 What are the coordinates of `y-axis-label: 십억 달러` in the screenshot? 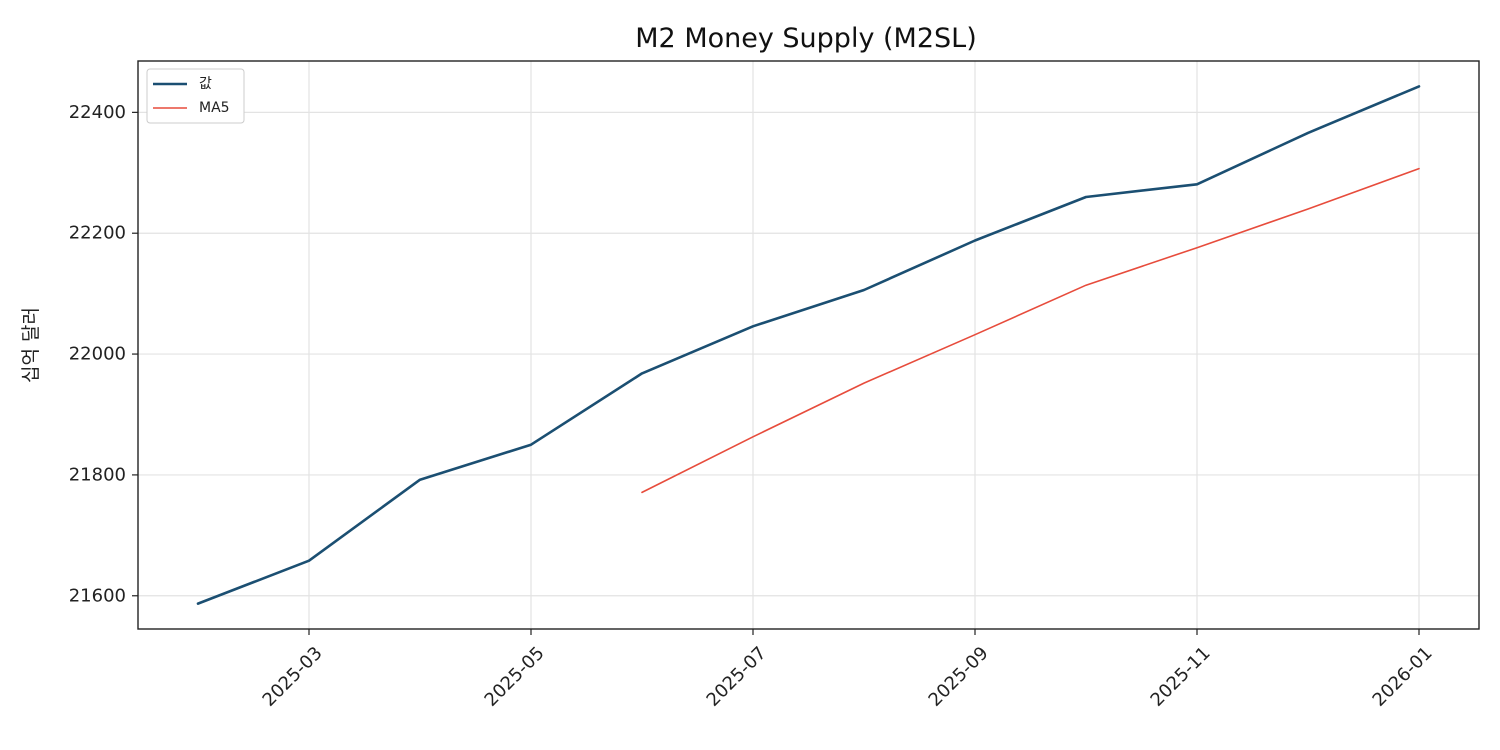 It's located at (31, 345).